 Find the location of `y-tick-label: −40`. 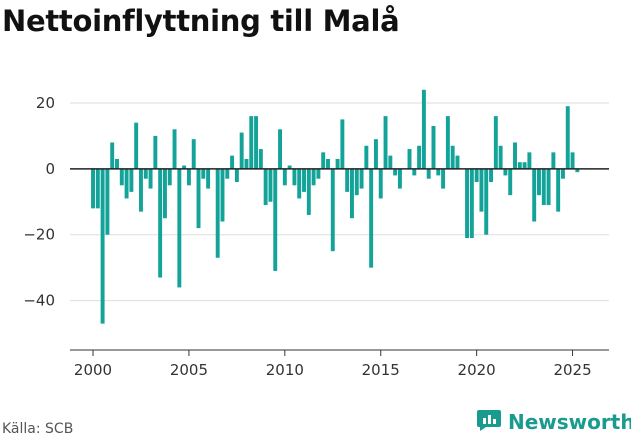

y-tick-label: −40 is located at coordinates (39, 301).